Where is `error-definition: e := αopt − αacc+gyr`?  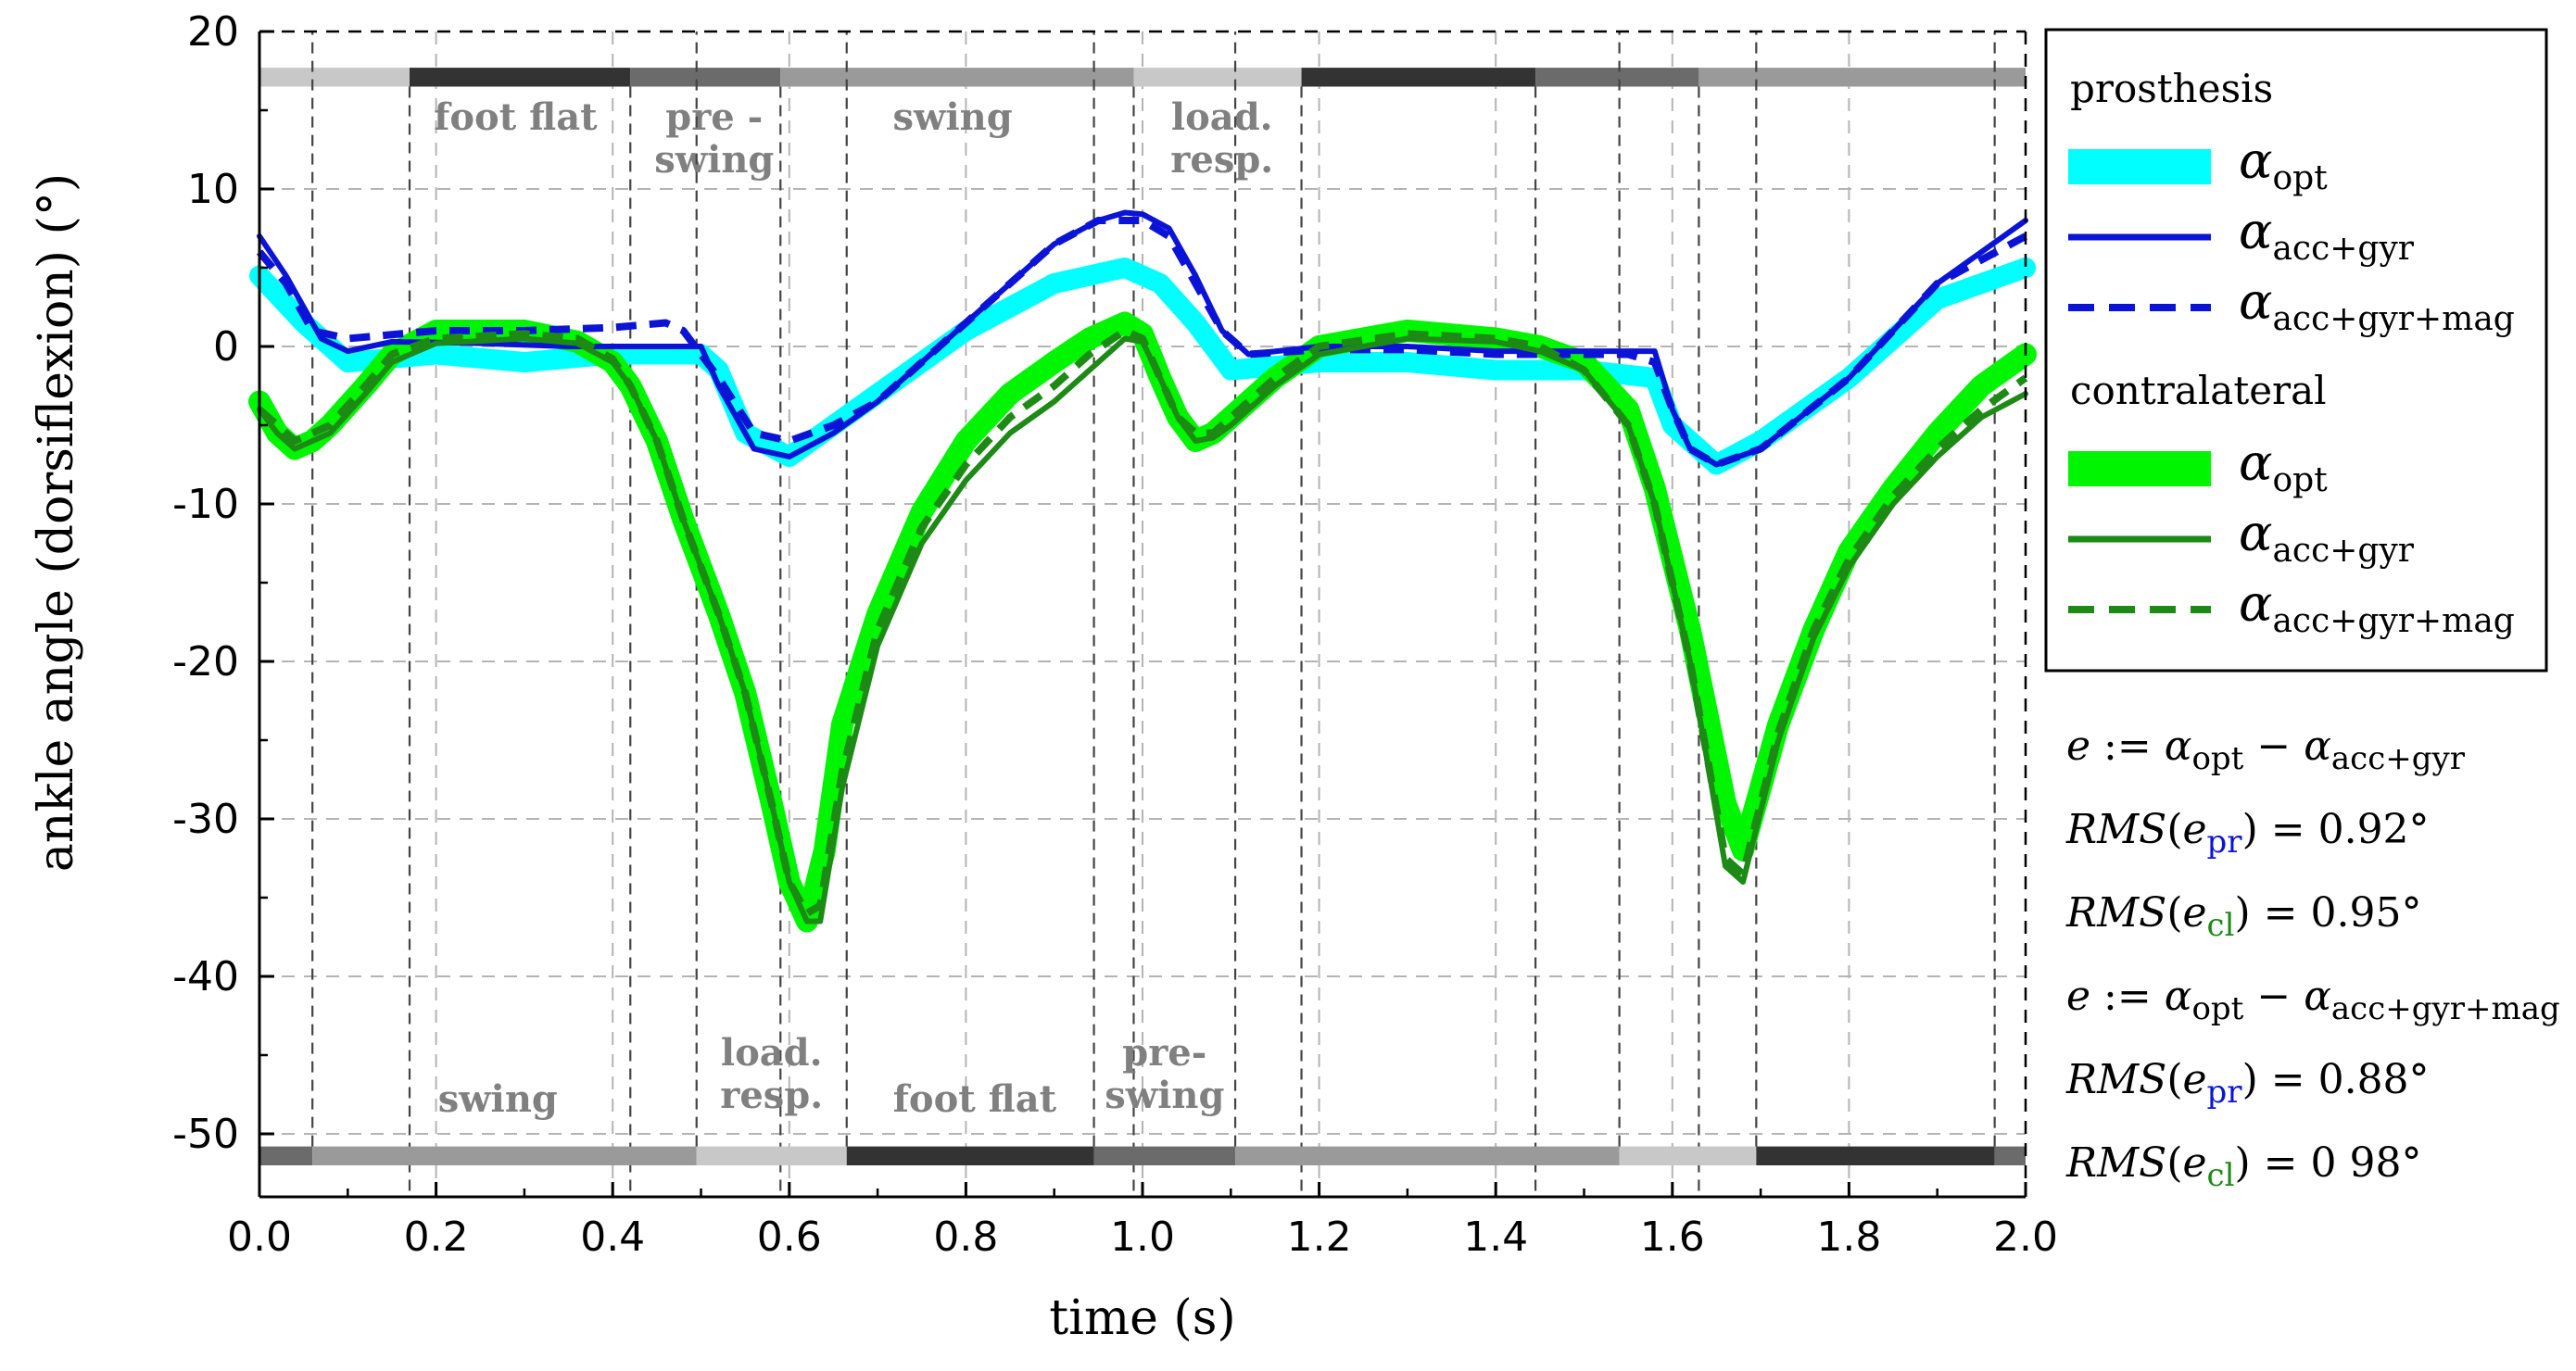
error-definition: e := αopt − αacc+gyr is located at coordinates (2266, 750).